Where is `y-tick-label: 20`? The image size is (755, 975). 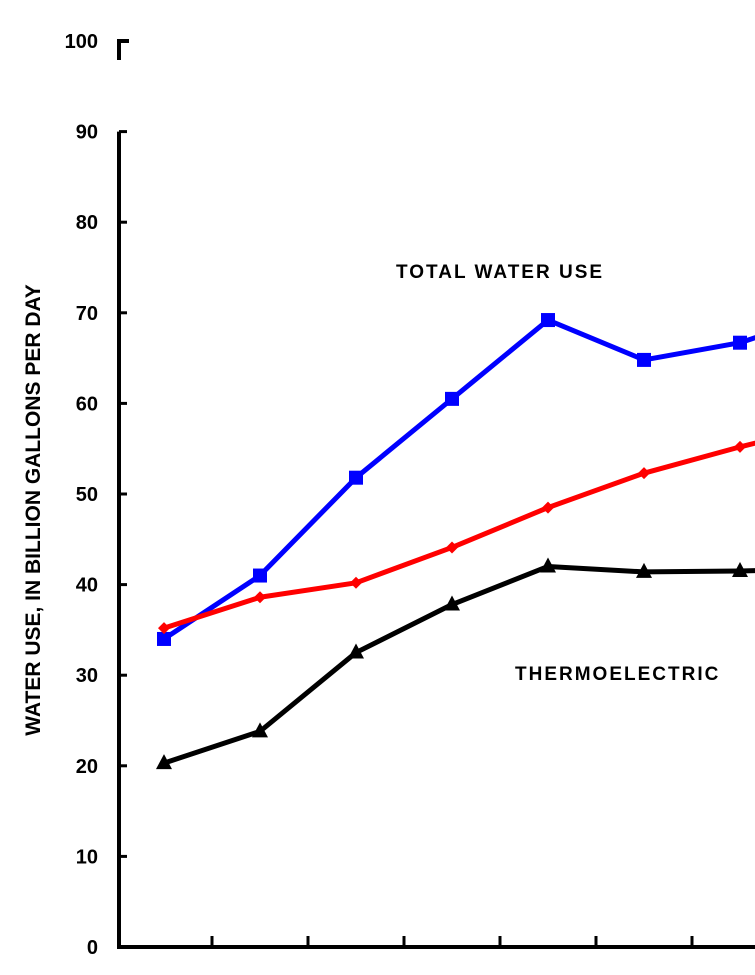
y-tick-label: 20 is located at coordinates (87, 767).